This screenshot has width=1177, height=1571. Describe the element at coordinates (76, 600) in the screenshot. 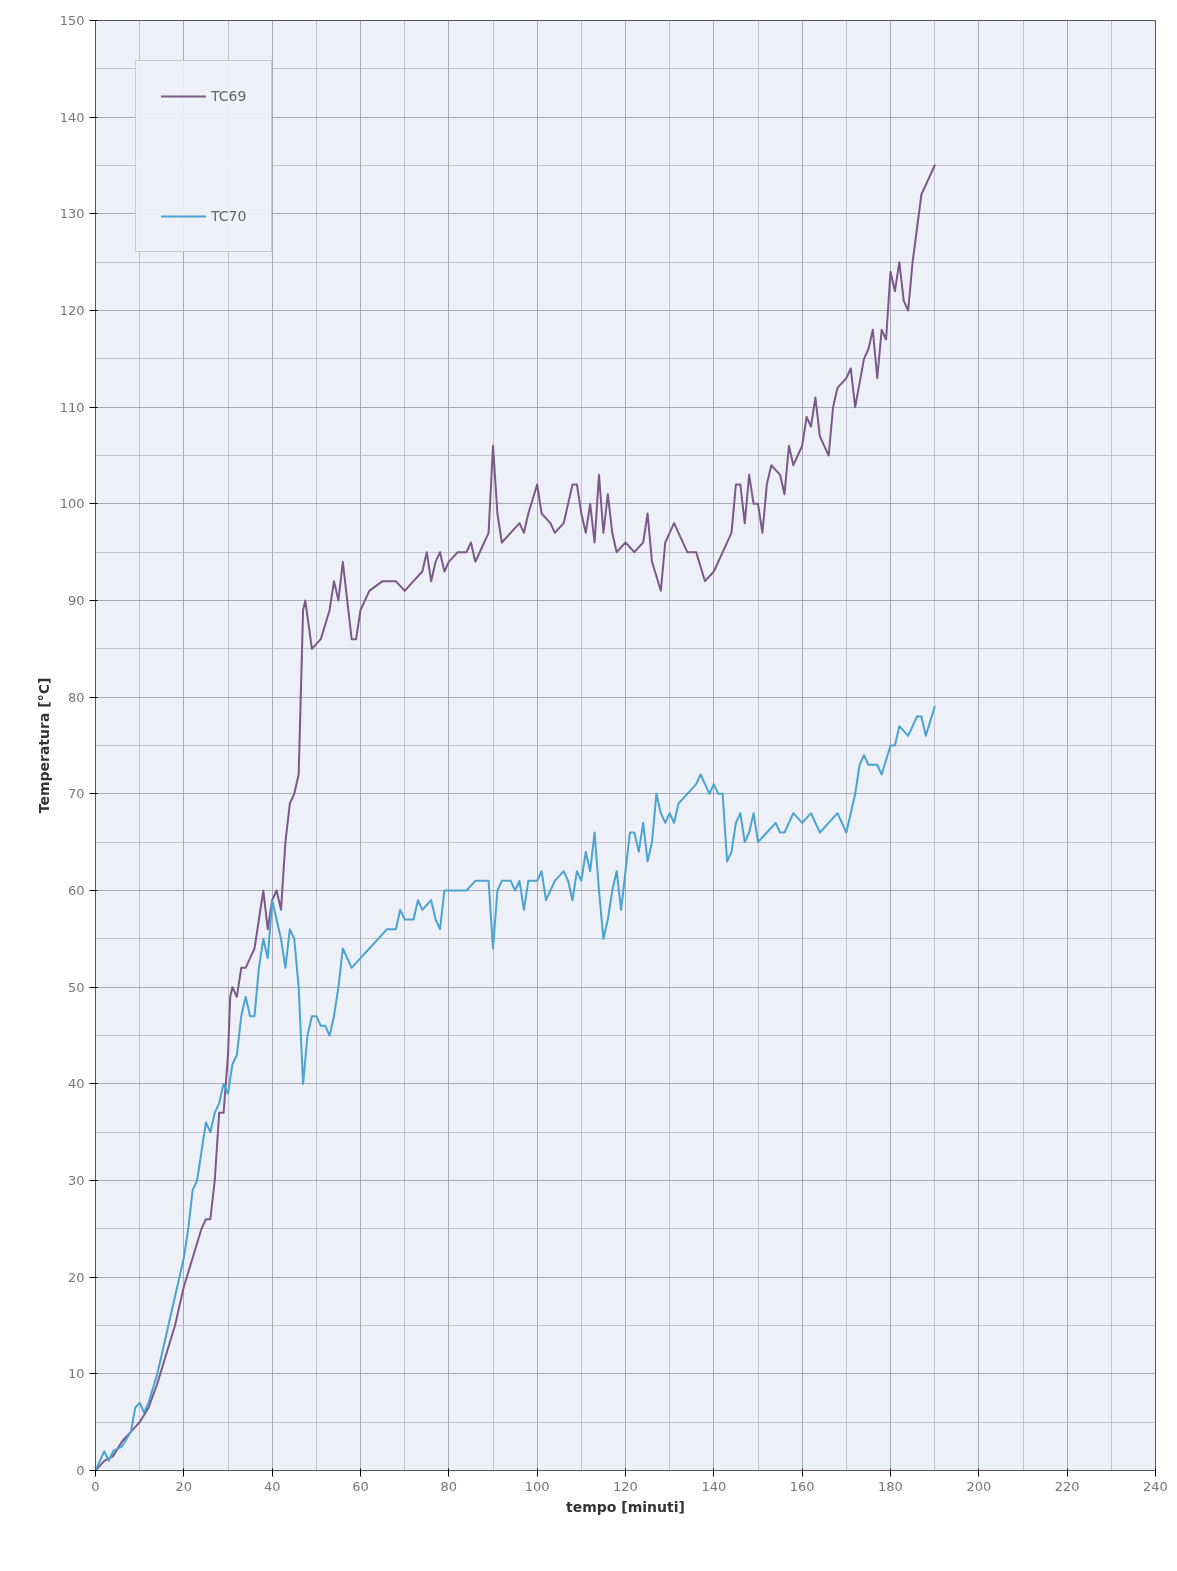

I see `y-tick-label: 90` at that location.